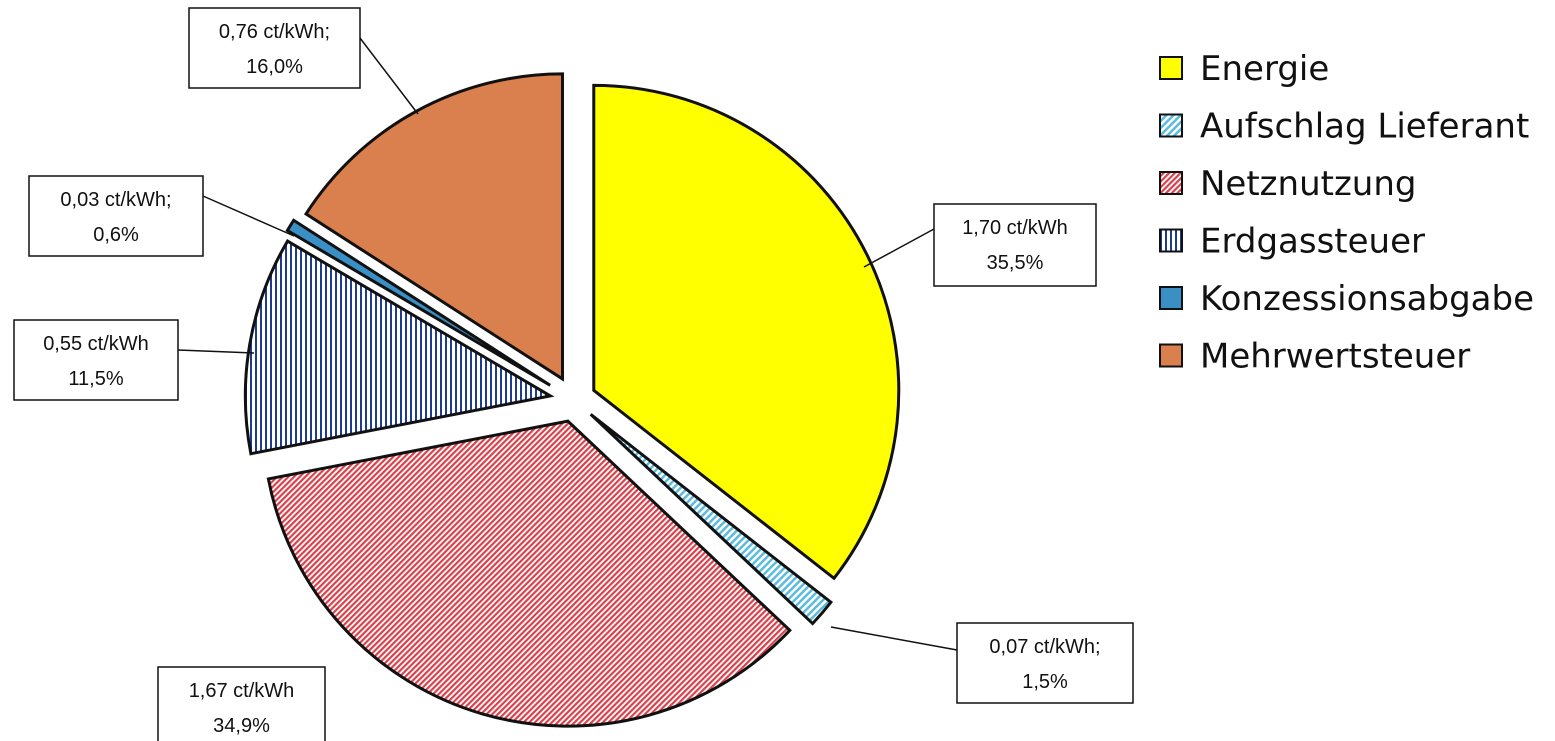 Image resolution: width=1555 pixels, height=741 pixels. Describe the element at coordinates (1312, 242) in the screenshot. I see `legend-label: Erdgassteuer` at that location.